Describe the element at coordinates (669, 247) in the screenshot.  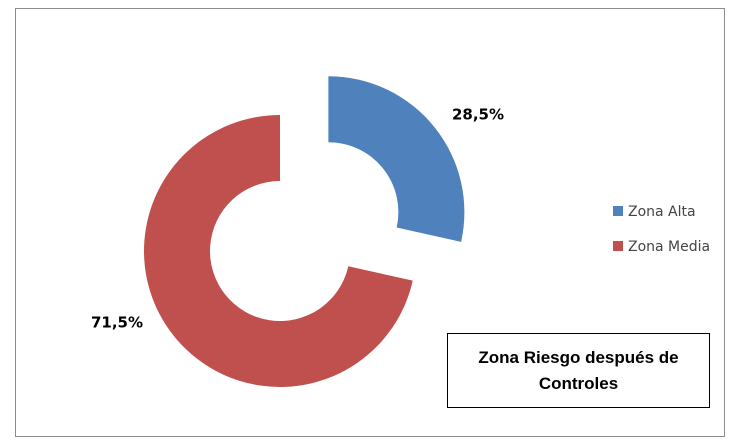
I see `legend-label: Zona Media` at that location.